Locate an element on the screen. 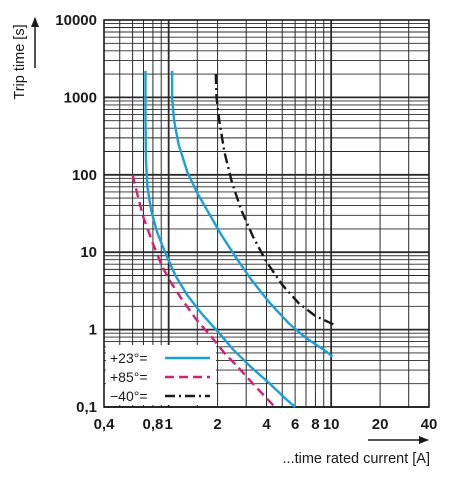 The height and width of the screenshot is (479, 450). legend-label: +23°= is located at coordinates (129, 358).